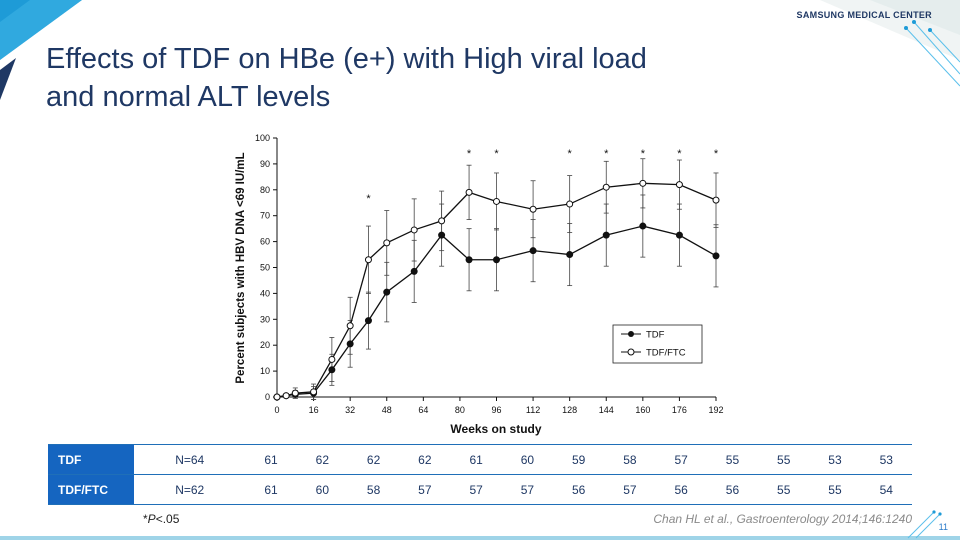 The height and width of the screenshot is (540, 960). I want to click on y-tick-label: 90, so click(265, 164).